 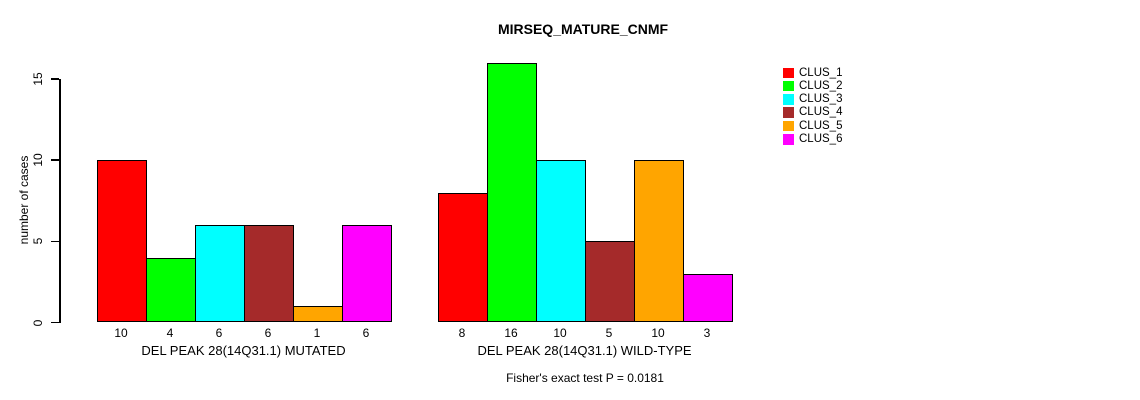 I want to click on annotation-fisher-test: Fisher's exact test P = 0.0181, so click(x=585, y=378).